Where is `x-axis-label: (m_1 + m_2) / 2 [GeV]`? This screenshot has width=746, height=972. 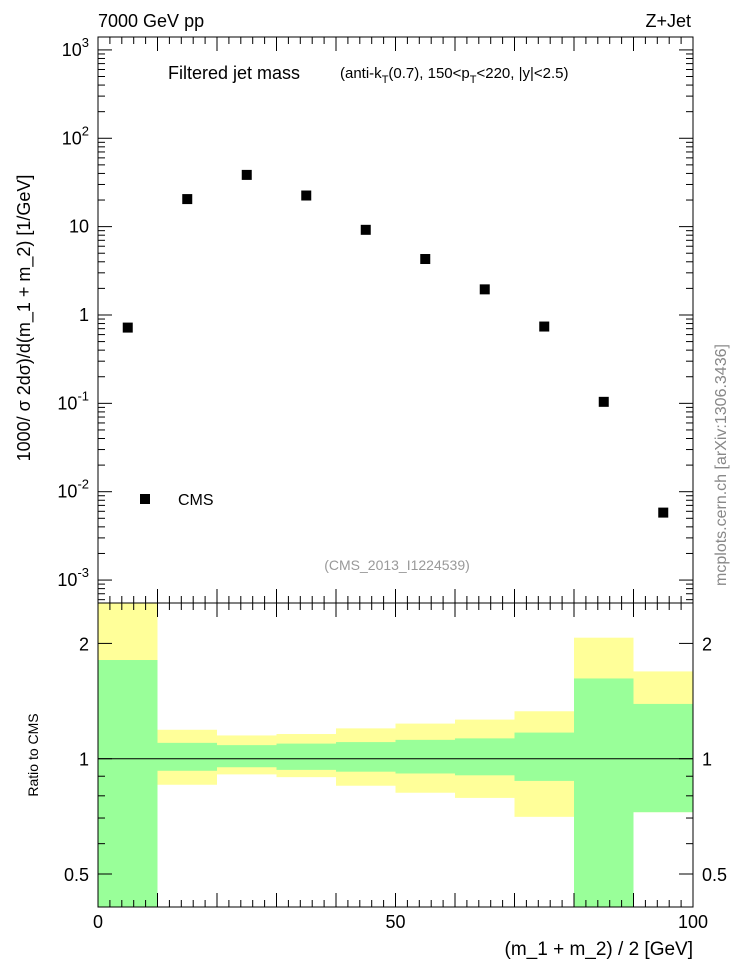
x-axis-label: (m_1 + m_2) / 2 [GeV] is located at coordinates (599, 949).